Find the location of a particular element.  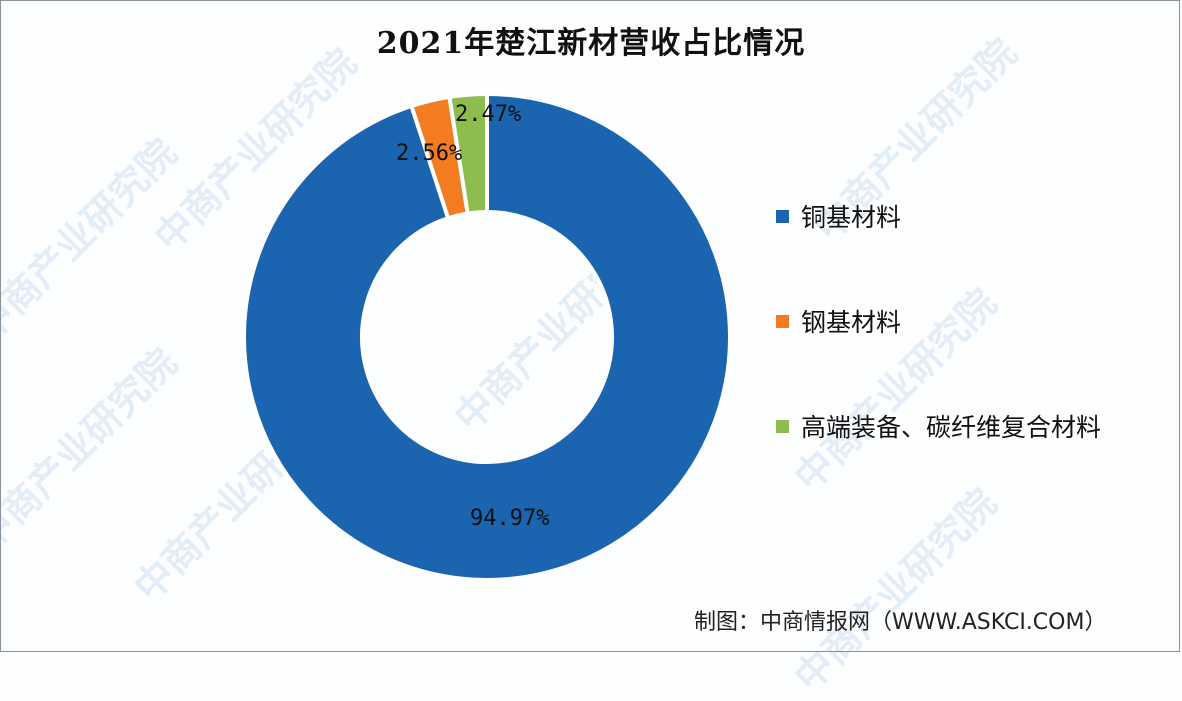

legend-item-steel: 钢基材料 is located at coordinates (938, 321).